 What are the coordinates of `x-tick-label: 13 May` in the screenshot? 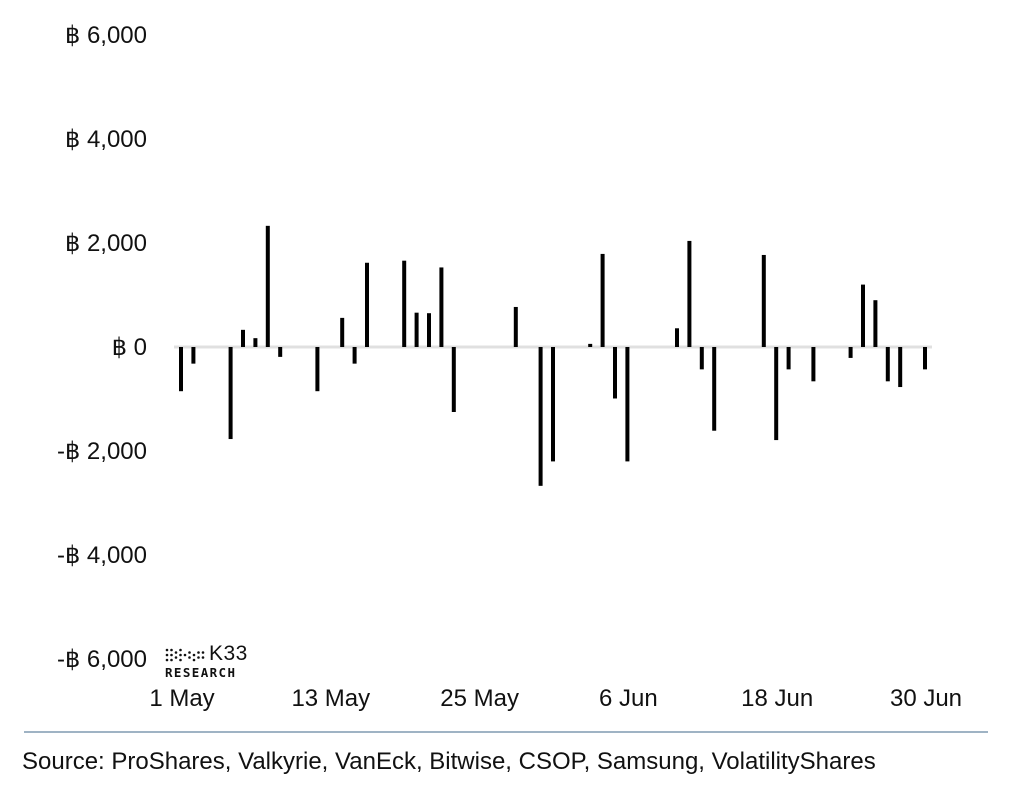 It's located at (330, 698).